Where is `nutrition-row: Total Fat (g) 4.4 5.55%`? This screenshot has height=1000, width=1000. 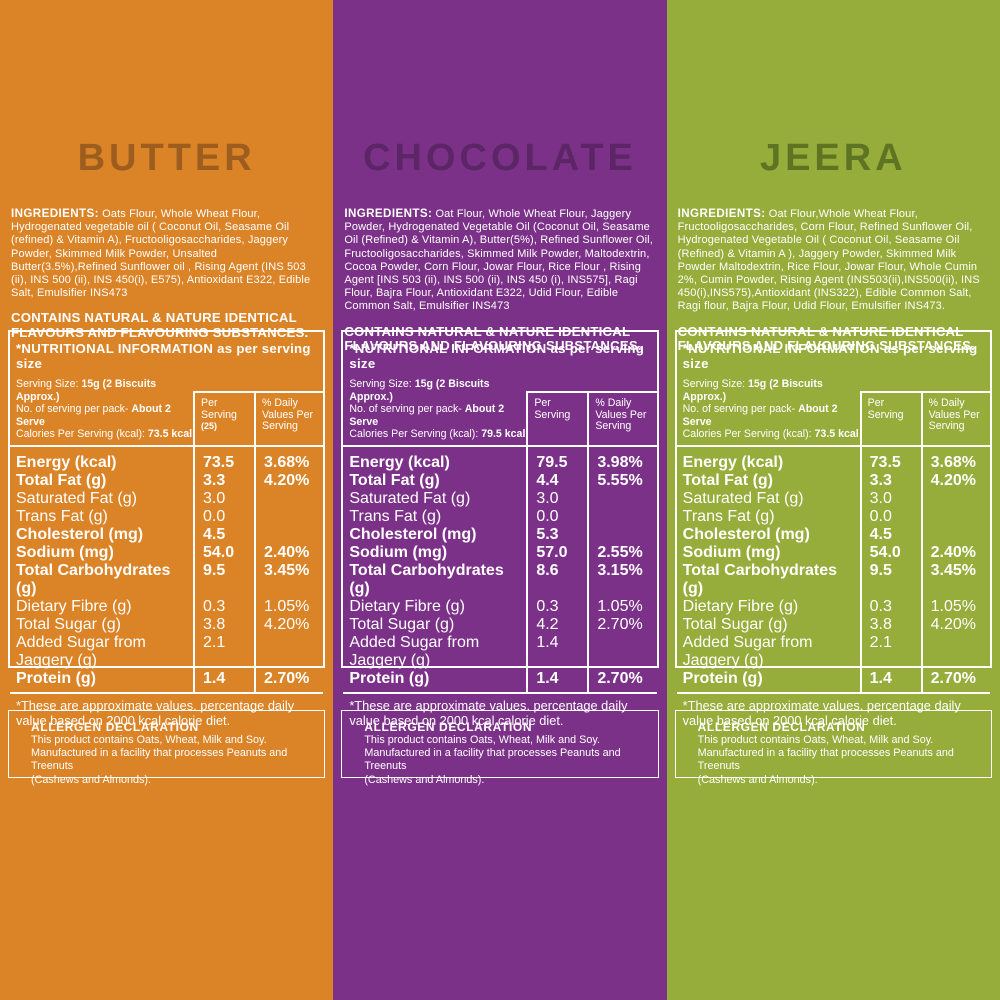
nutrition-row: Total Fat (g) 4.4 5.55% is located at coordinates (499, 480).